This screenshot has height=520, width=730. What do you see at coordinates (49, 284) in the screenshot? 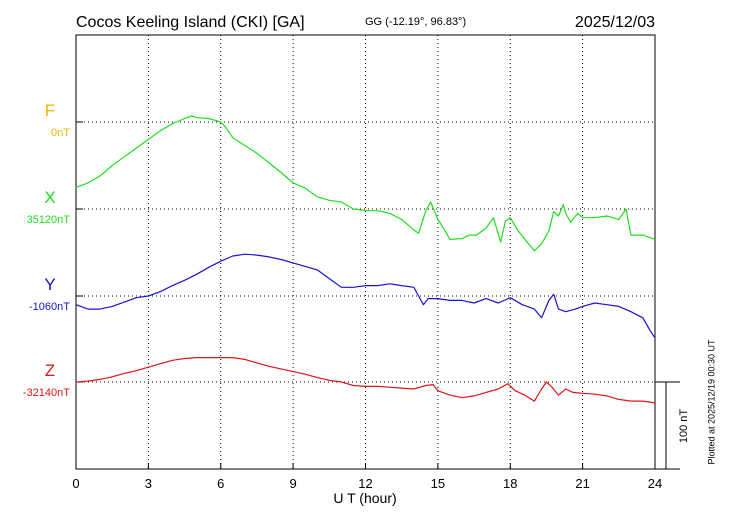
I see `series-name-y: Y` at bounding box center [49, 284].